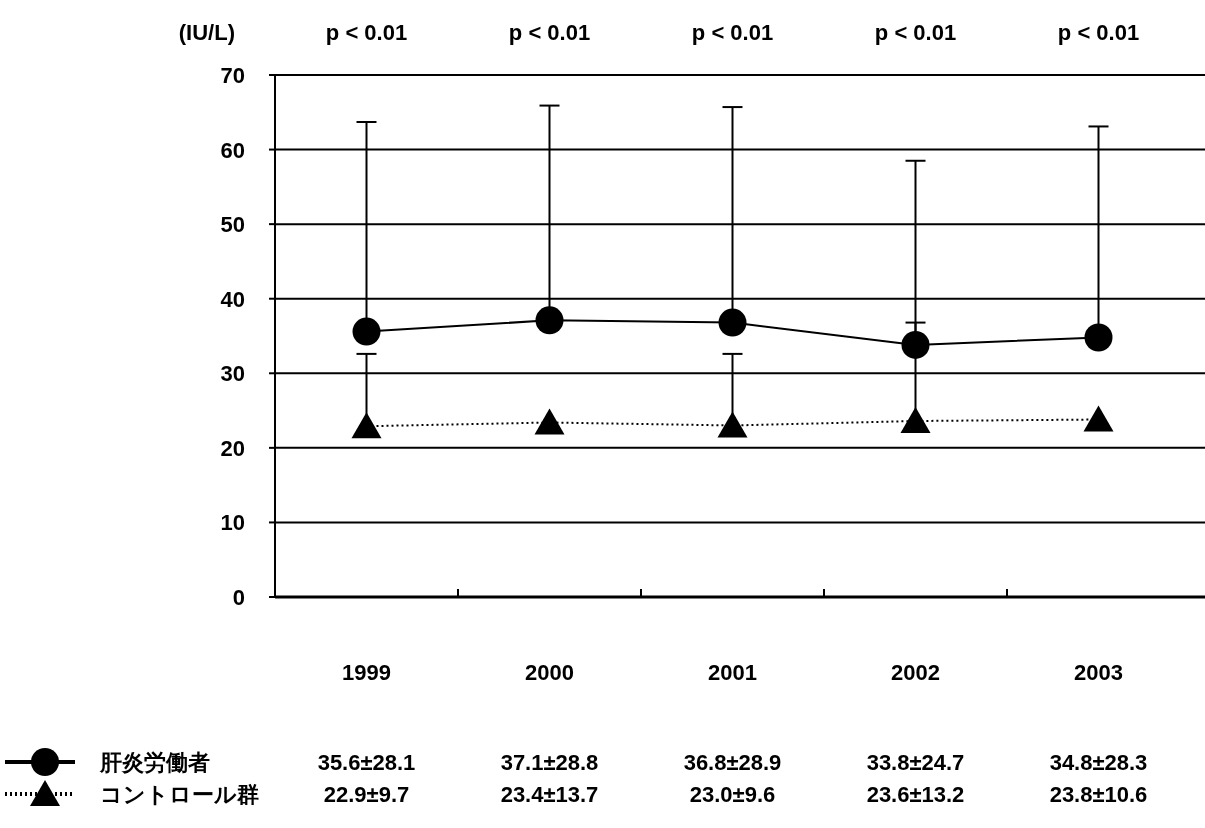 This screenshot has width=1205, height=828. Describe the element at coordinates (549, 762) in the screenshot. I see `data-label: 37.1±28.8` at that location.